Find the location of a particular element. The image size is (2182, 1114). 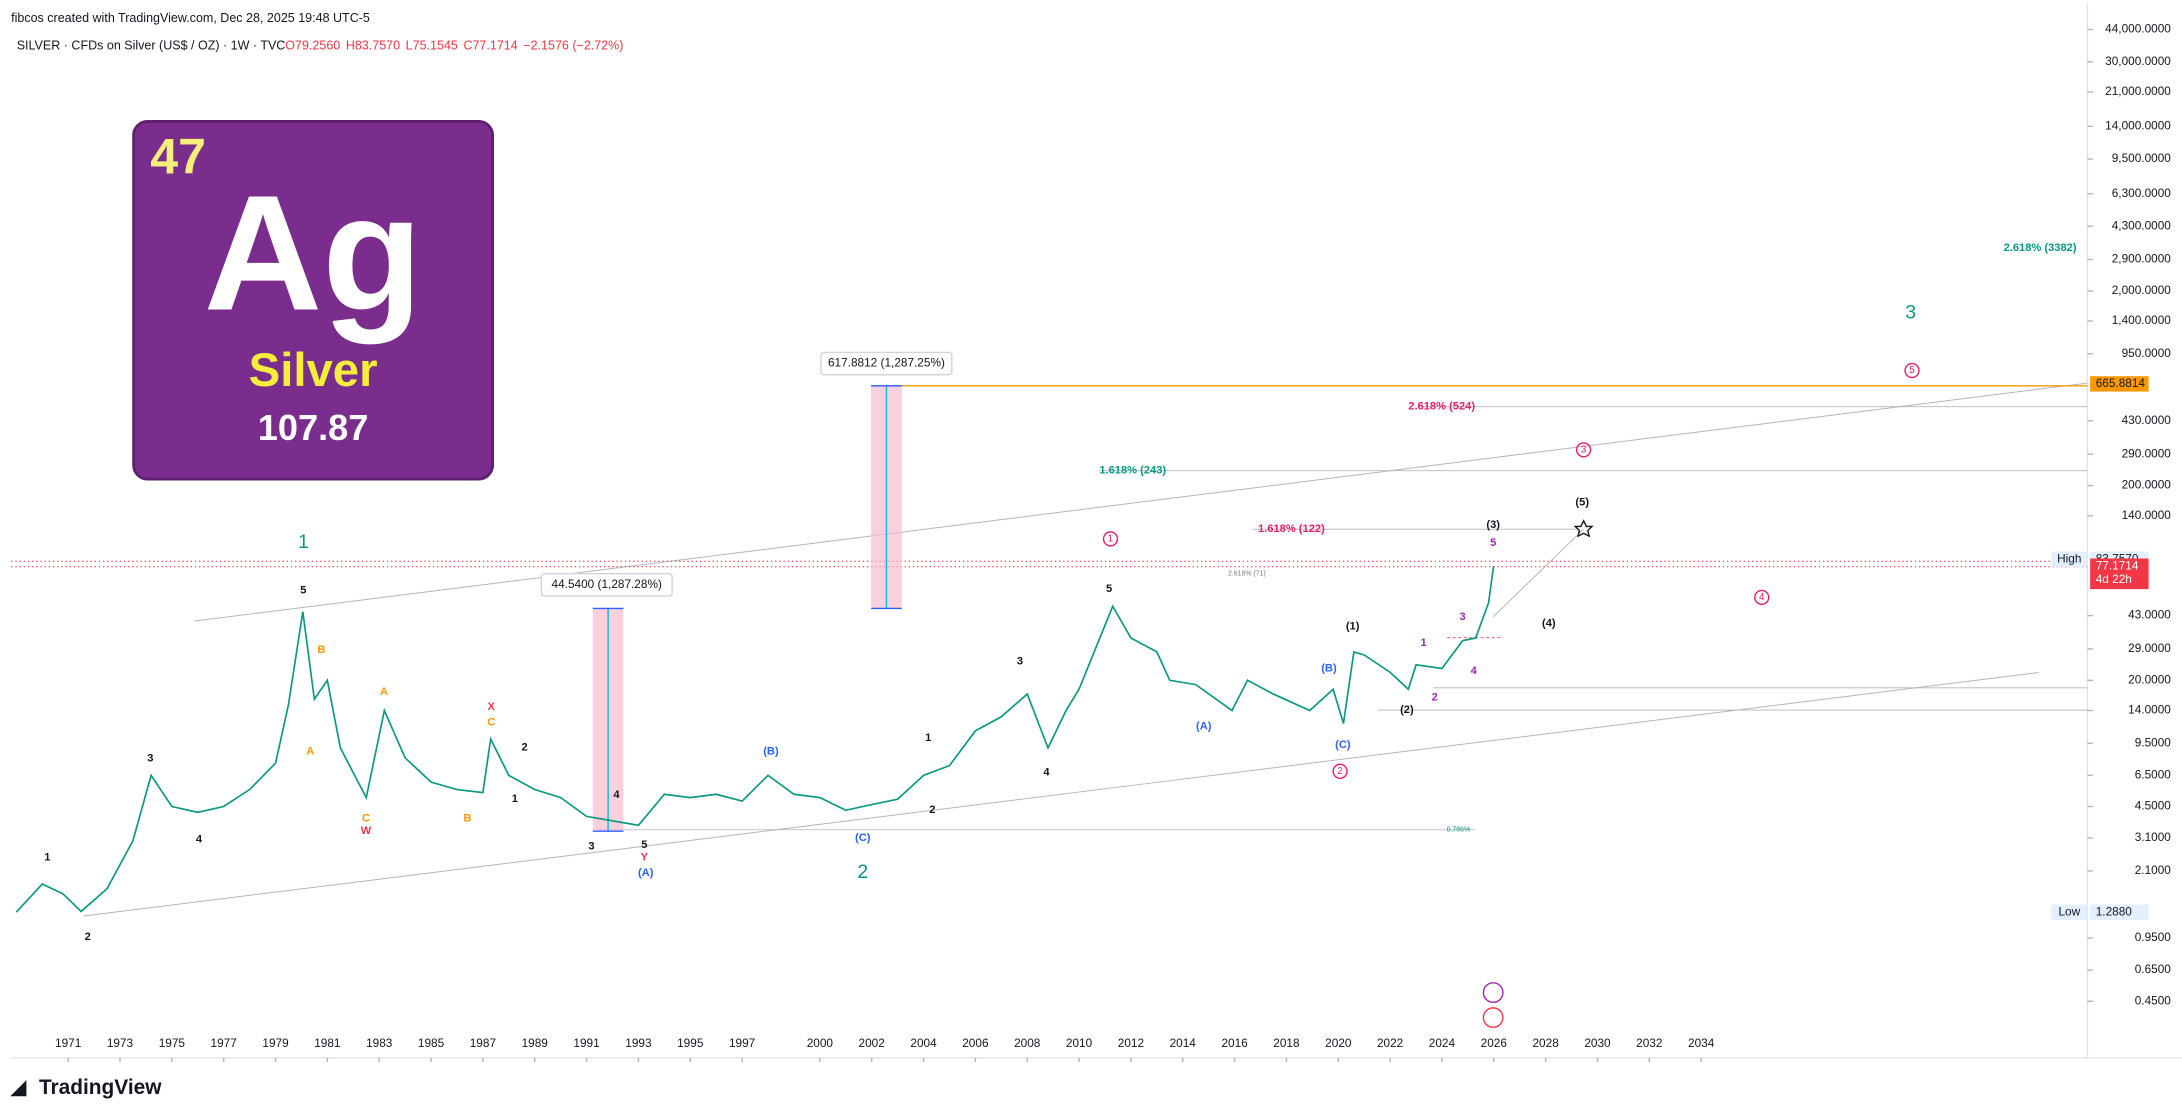

annotation: X is located at coordinates (492, 707).